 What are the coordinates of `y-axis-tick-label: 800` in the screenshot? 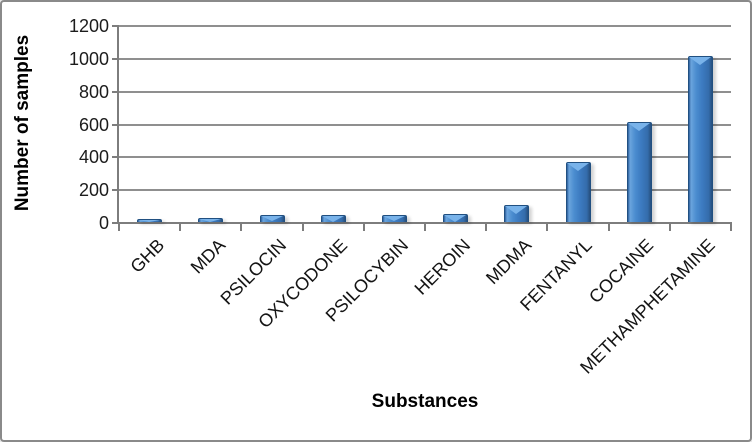 It's located at (93, 91).